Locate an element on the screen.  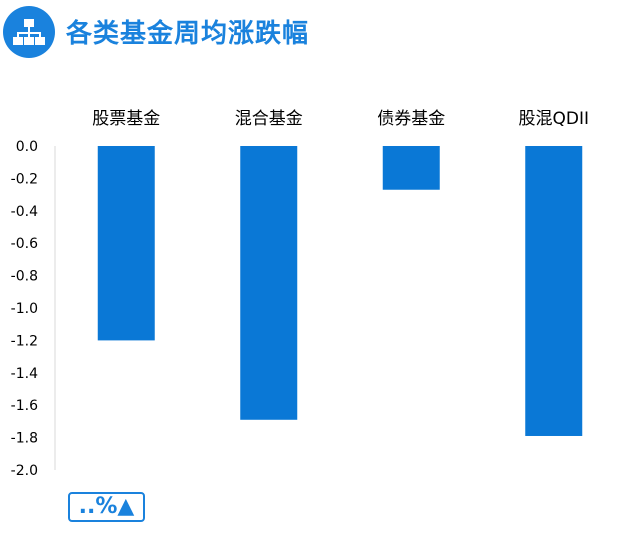
y-tick-label: -1.2 is located at coordinates (24, 341).